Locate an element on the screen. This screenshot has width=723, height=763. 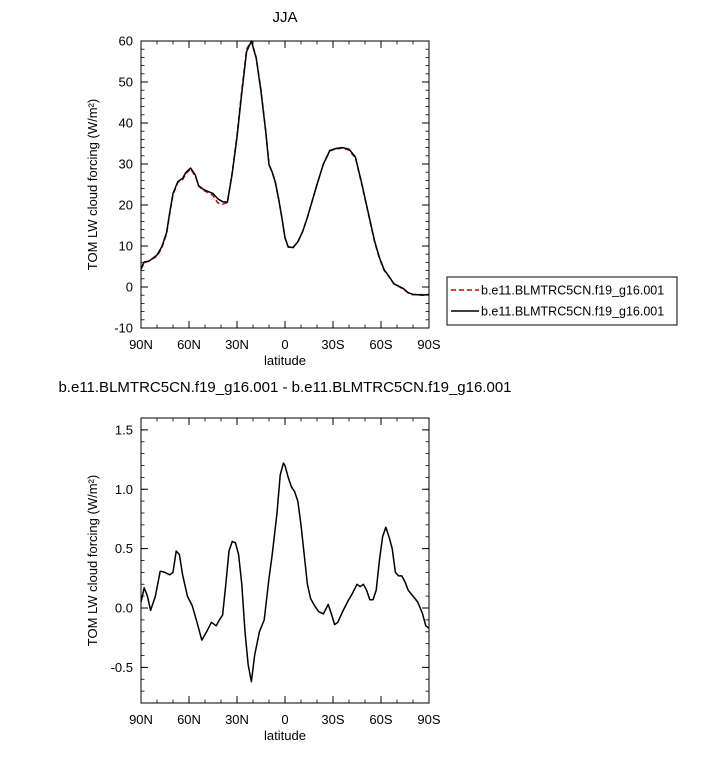
y-tick-label: 1.0 is located at coordinates (124, 489).